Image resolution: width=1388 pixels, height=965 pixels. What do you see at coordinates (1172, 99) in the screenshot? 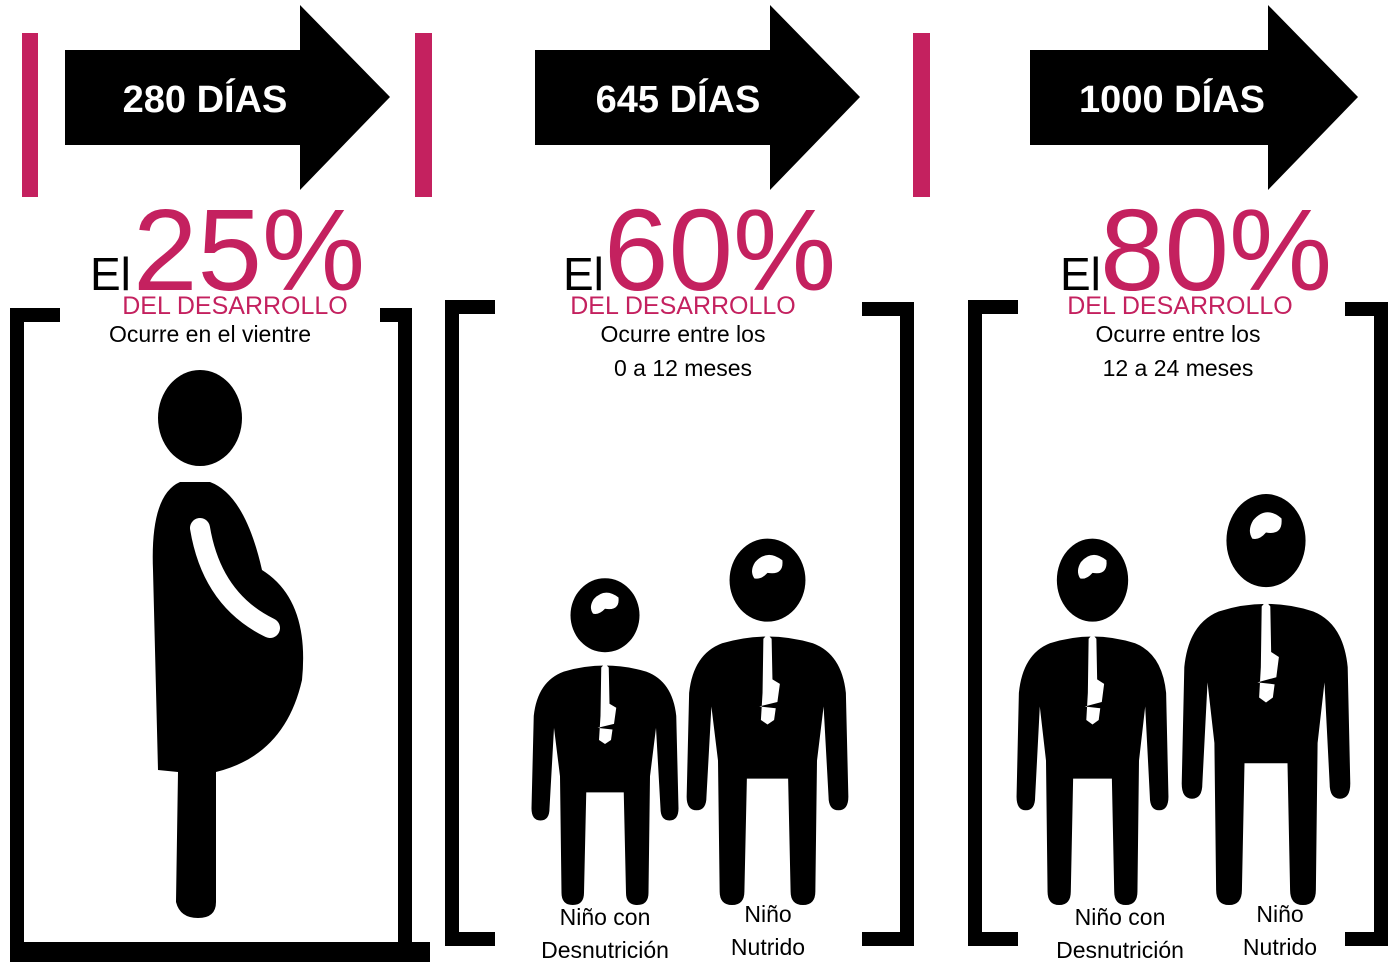
I see `arrow-label: 1000 DÍAS` at bounding box center [1172, 99].